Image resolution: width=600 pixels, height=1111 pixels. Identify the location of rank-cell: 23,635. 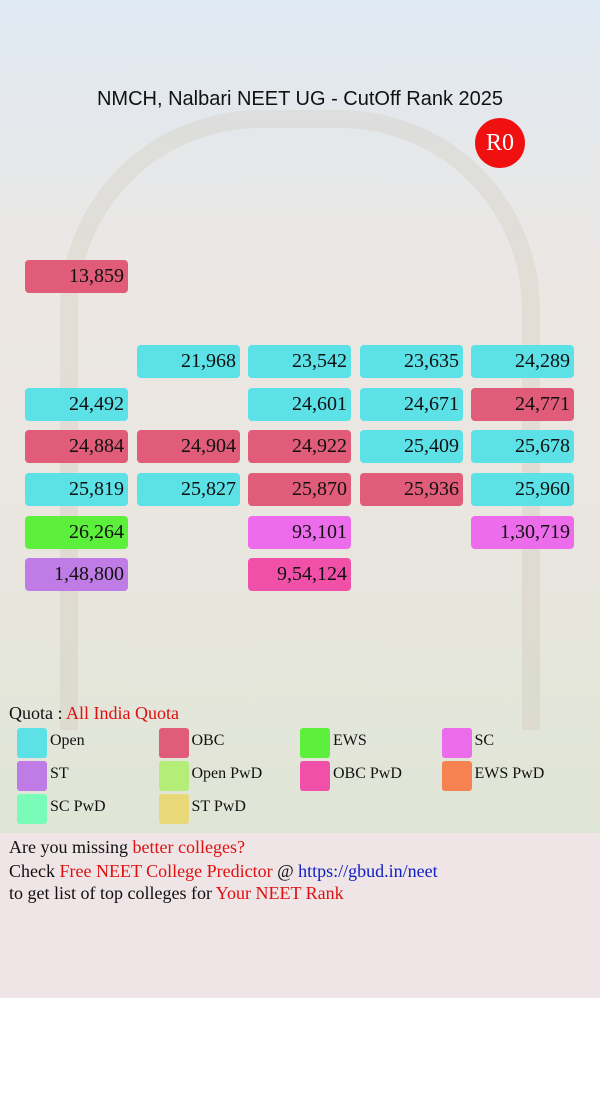
(411, 361).